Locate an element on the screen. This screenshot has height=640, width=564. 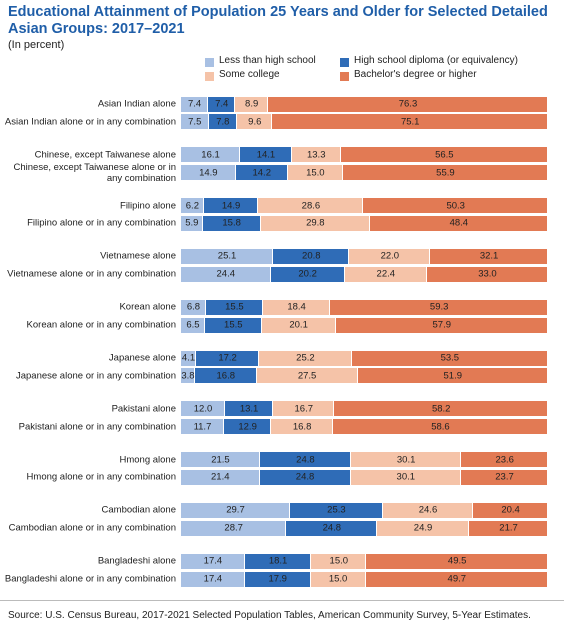
value-label: 29.7 is located at coordinates (235, 510).